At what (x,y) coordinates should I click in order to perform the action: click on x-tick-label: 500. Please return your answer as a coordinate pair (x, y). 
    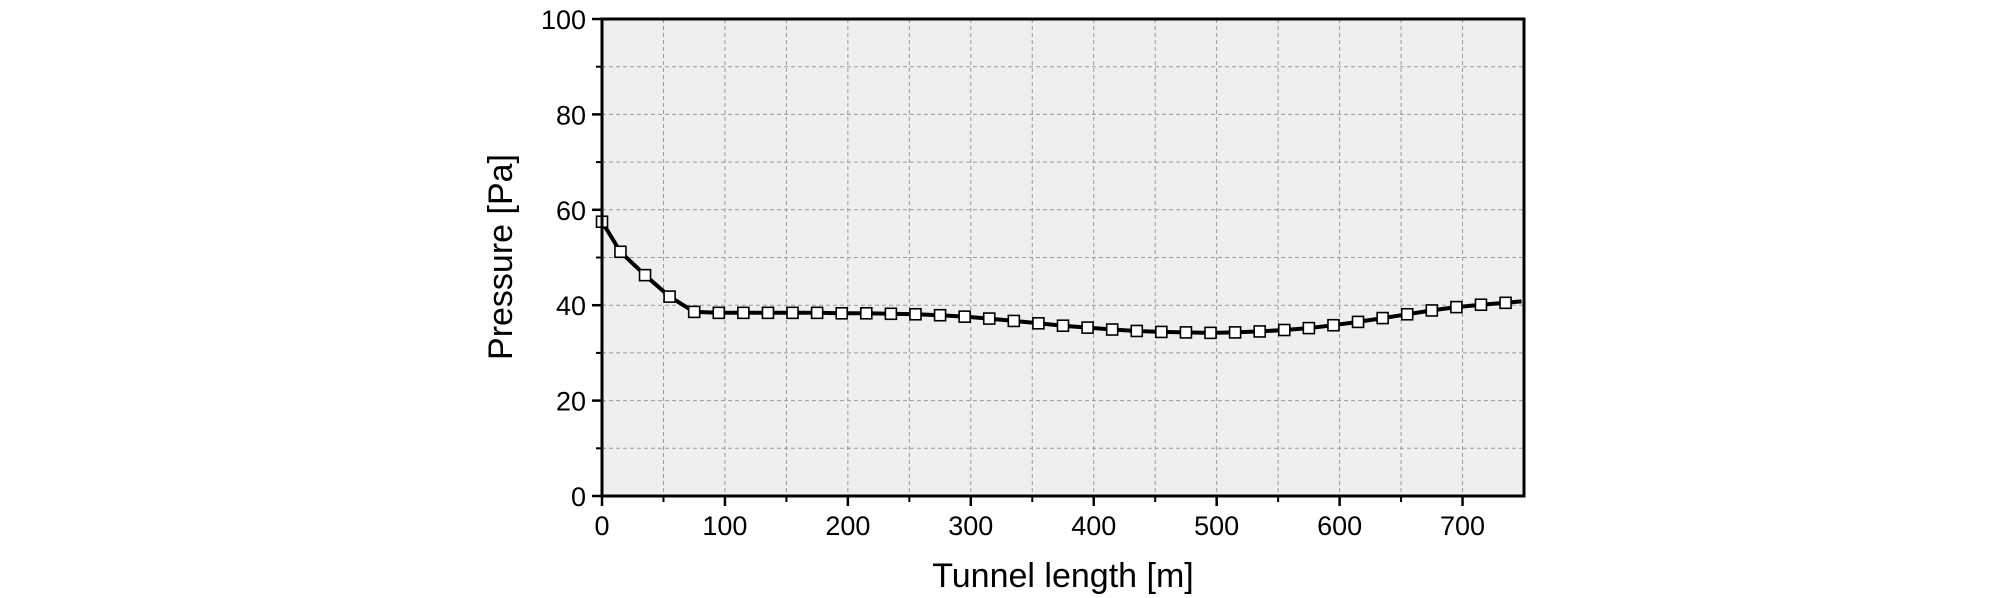
    Looking at the image, I should click on (1216, 526).